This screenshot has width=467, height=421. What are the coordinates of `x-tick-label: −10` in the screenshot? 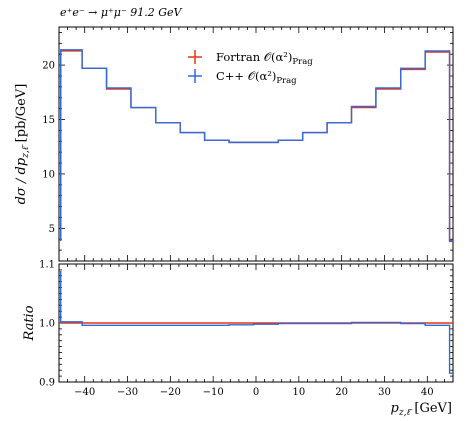 It's located at (213, 392).